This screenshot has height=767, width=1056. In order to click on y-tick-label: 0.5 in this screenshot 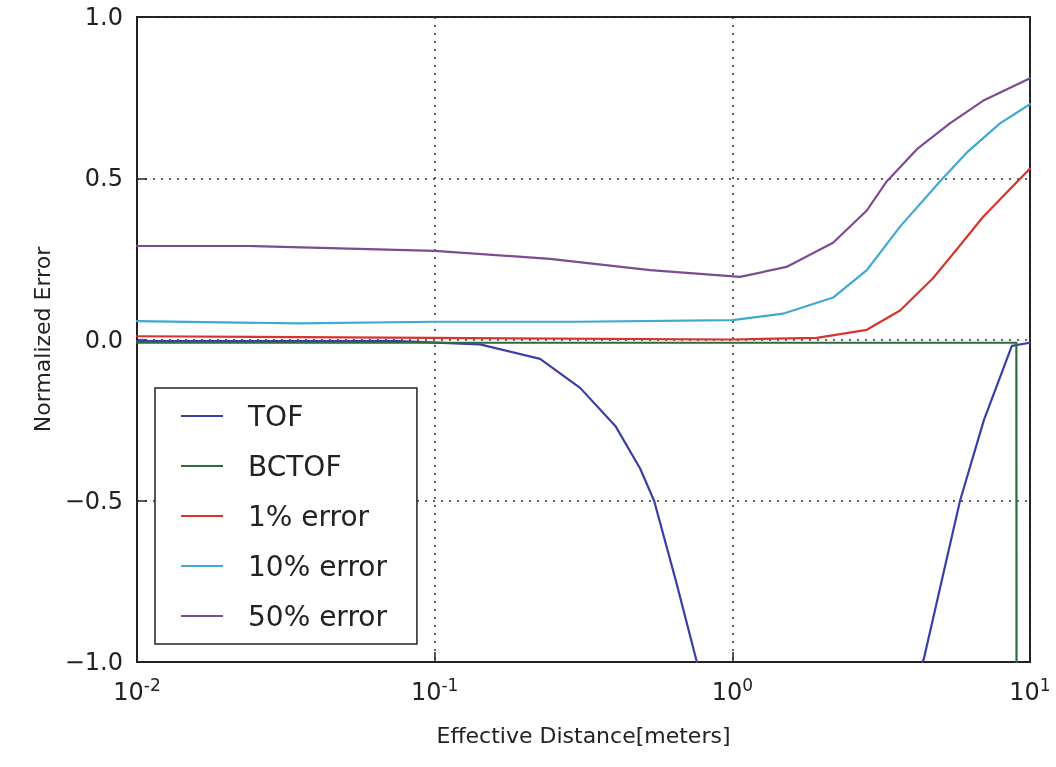, I will do `click(103, 178)`.